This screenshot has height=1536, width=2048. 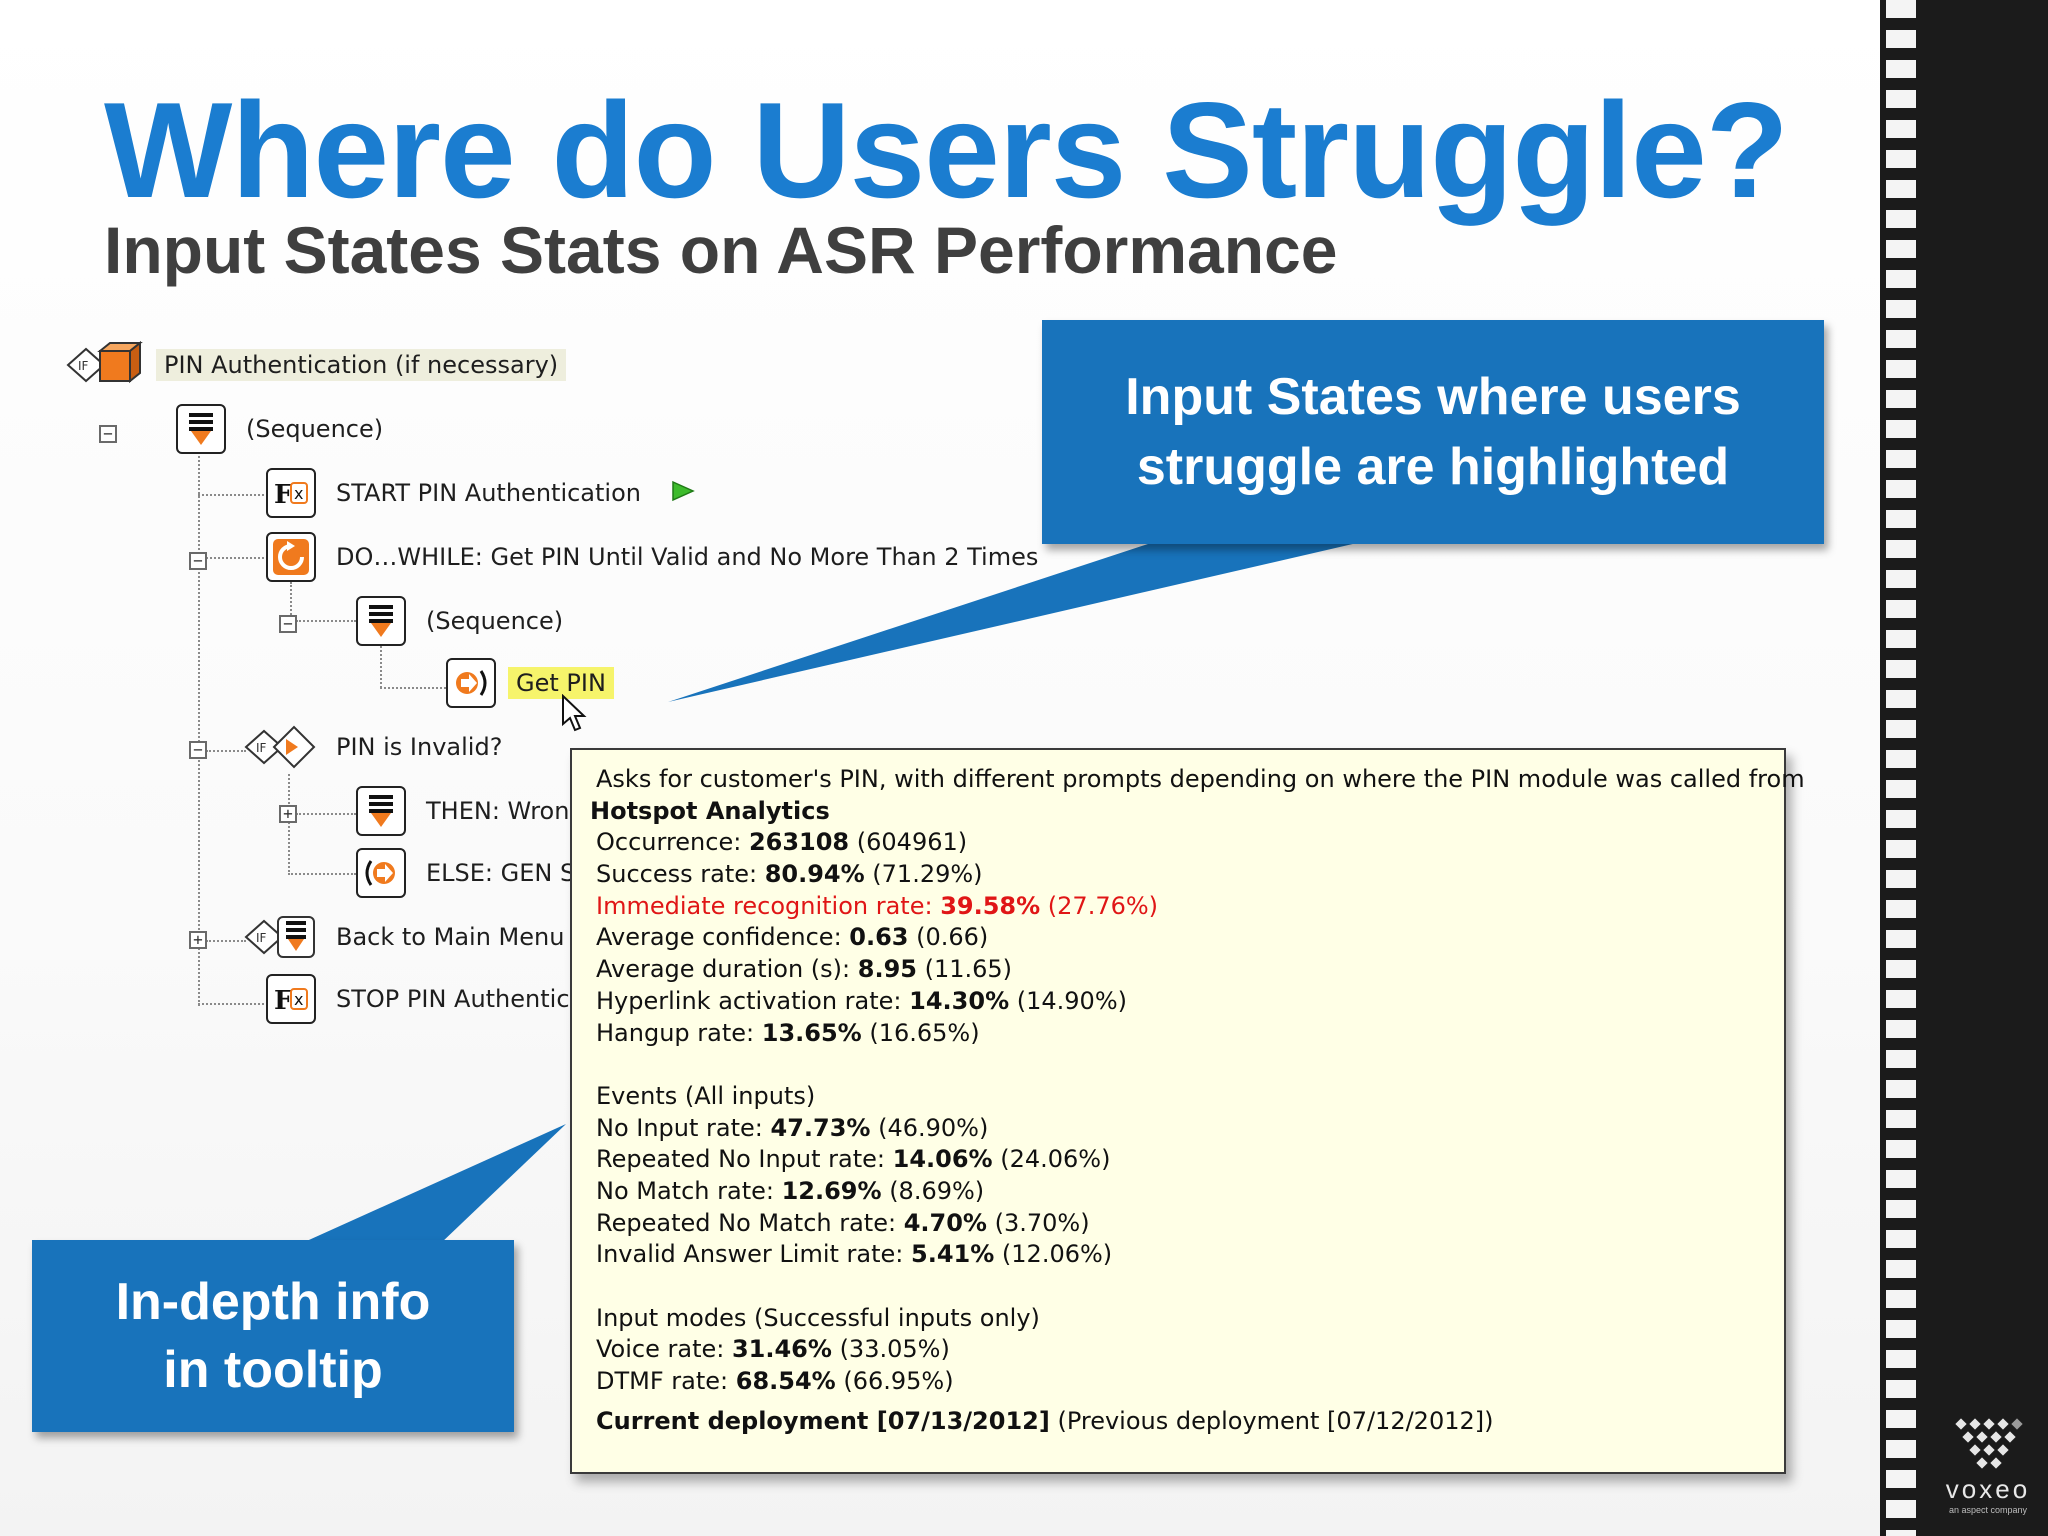 What do you see at coordinates (811, 1032) in the screenshot?
I see `tooltip-stat-value: 13.65%` at bounding box center [811, 1032].